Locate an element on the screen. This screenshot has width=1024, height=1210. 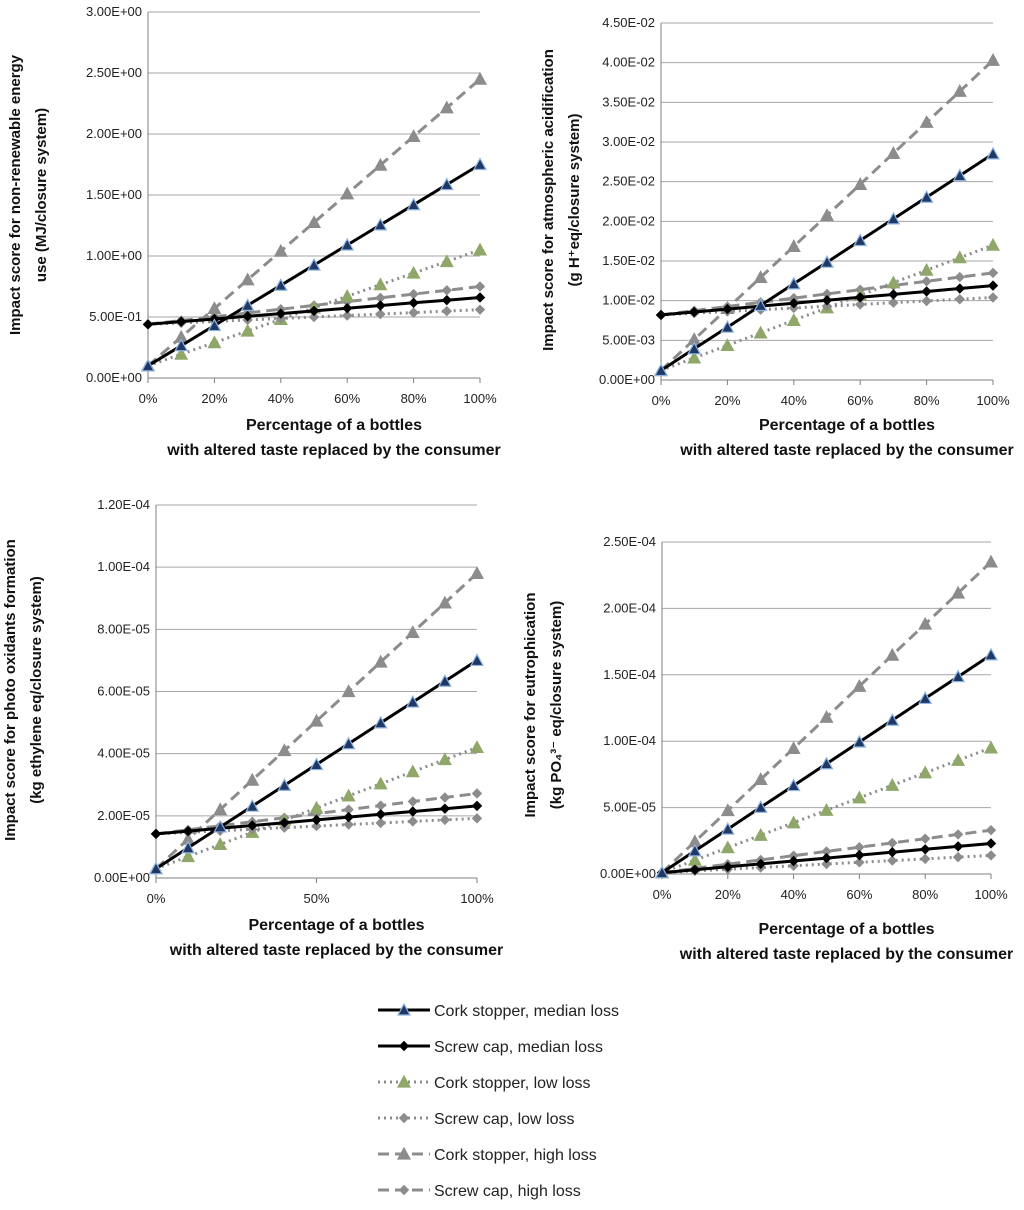
legend-label: Cork stopper, low loss is located at coordinates (512, 1083).